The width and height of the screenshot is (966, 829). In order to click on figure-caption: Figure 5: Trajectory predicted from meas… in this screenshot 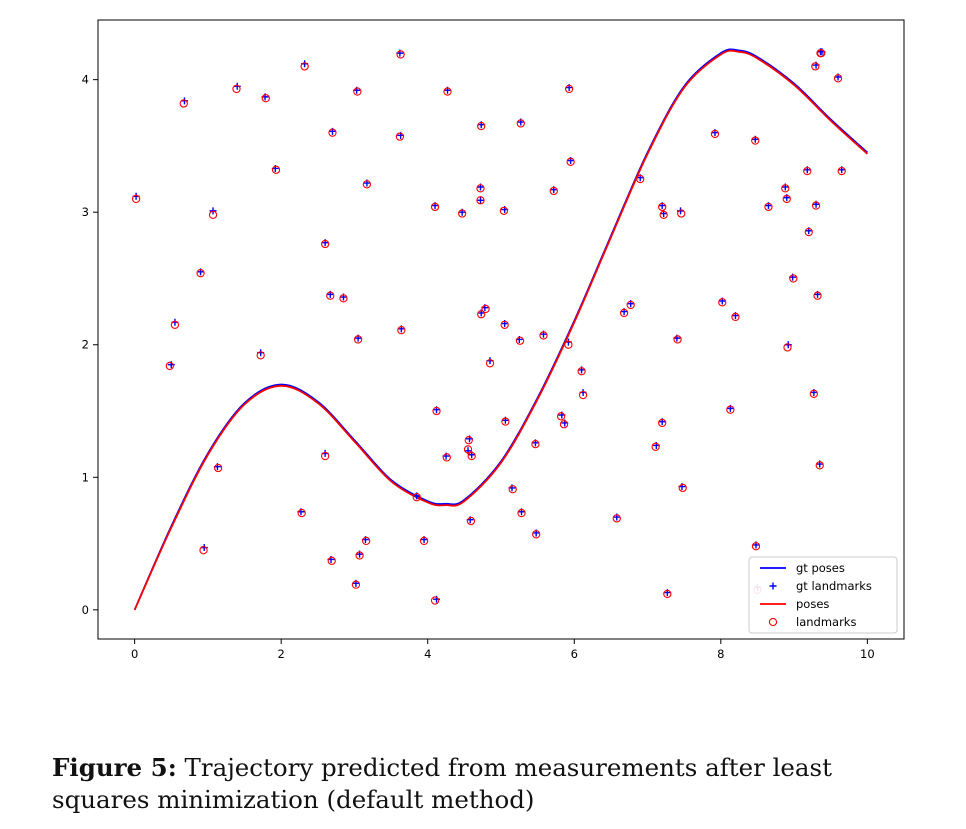, I will do `click(492, 784)`.